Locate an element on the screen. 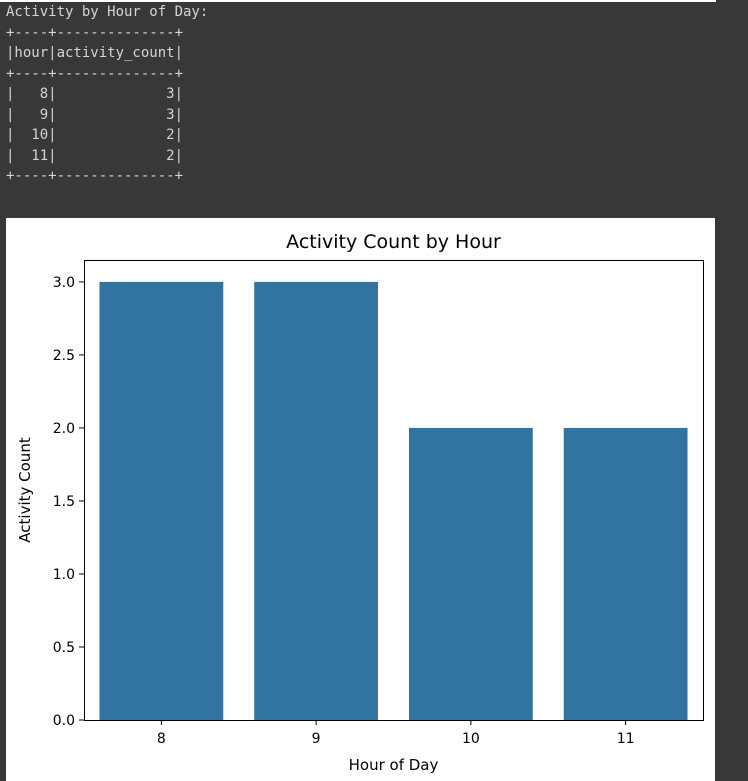 The height and width of the screenshot is (781, 748). table-line: | 9| 3| is located at coordinates (95, 114).